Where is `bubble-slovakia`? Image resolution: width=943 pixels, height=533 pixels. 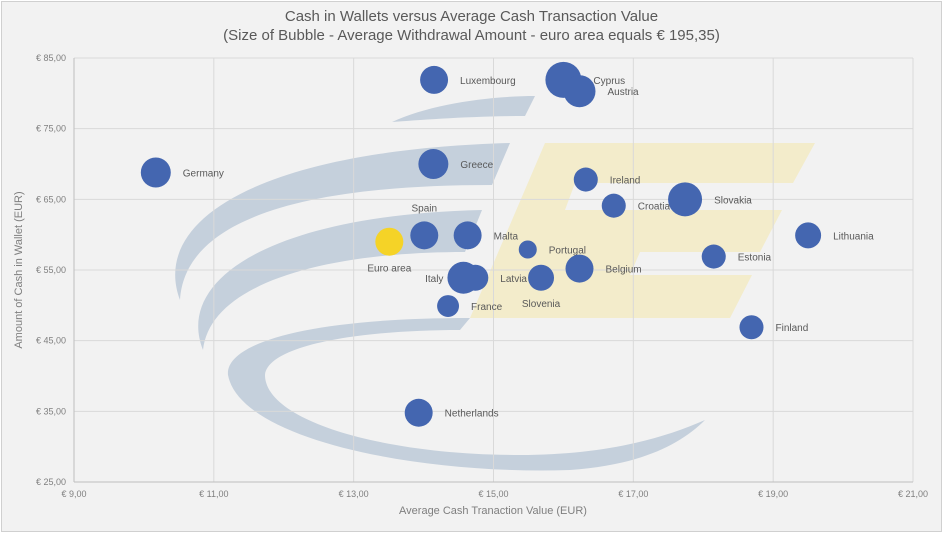 bubble-slovakia is located at coordinates (685, 199).